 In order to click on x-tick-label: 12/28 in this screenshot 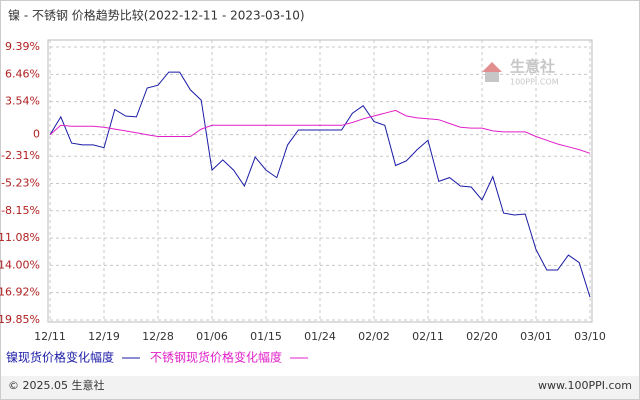, I will do `click(158, 336)`.